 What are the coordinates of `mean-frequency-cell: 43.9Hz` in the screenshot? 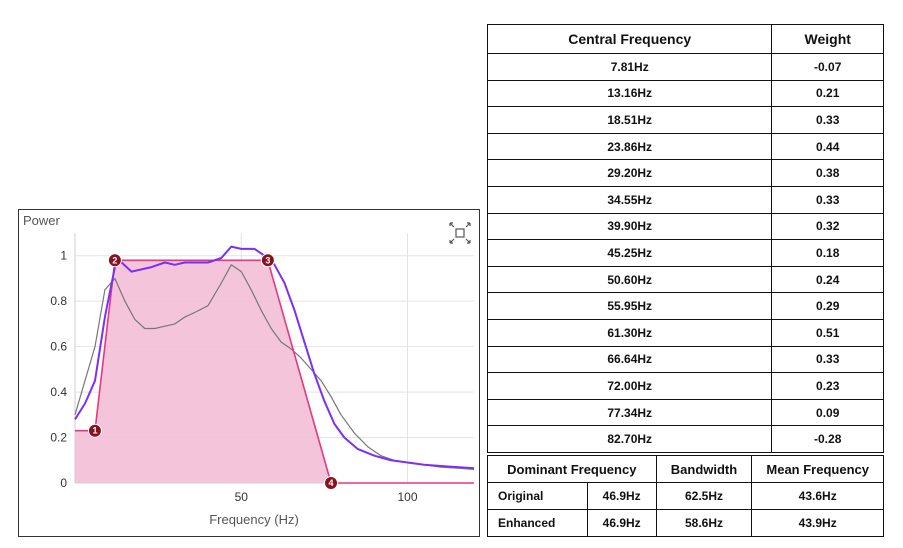 It's located at (817, 523).